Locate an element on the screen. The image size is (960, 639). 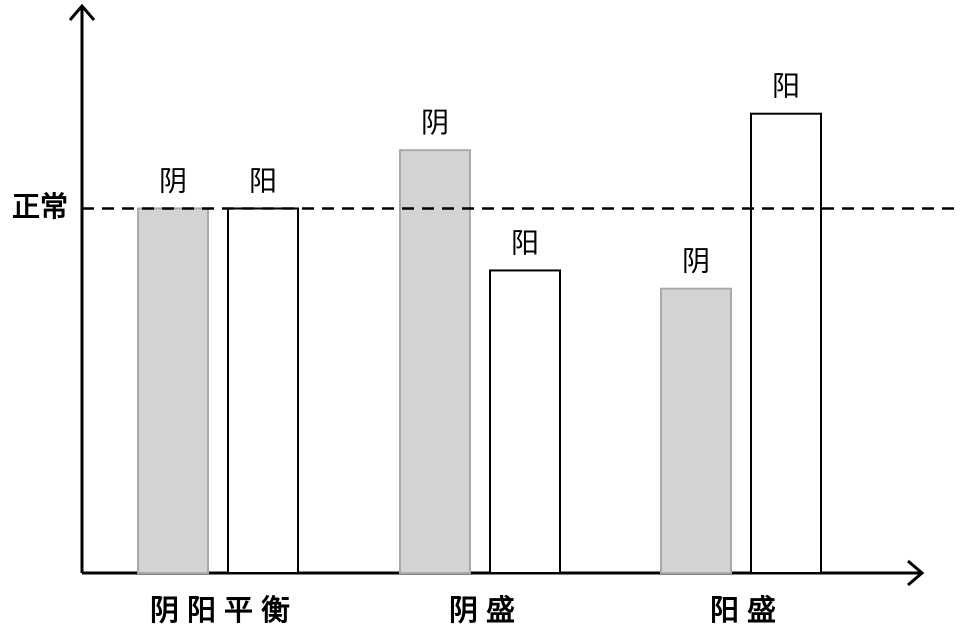
x-tick-label: 阳盛 is located at coordinates (747, 610).